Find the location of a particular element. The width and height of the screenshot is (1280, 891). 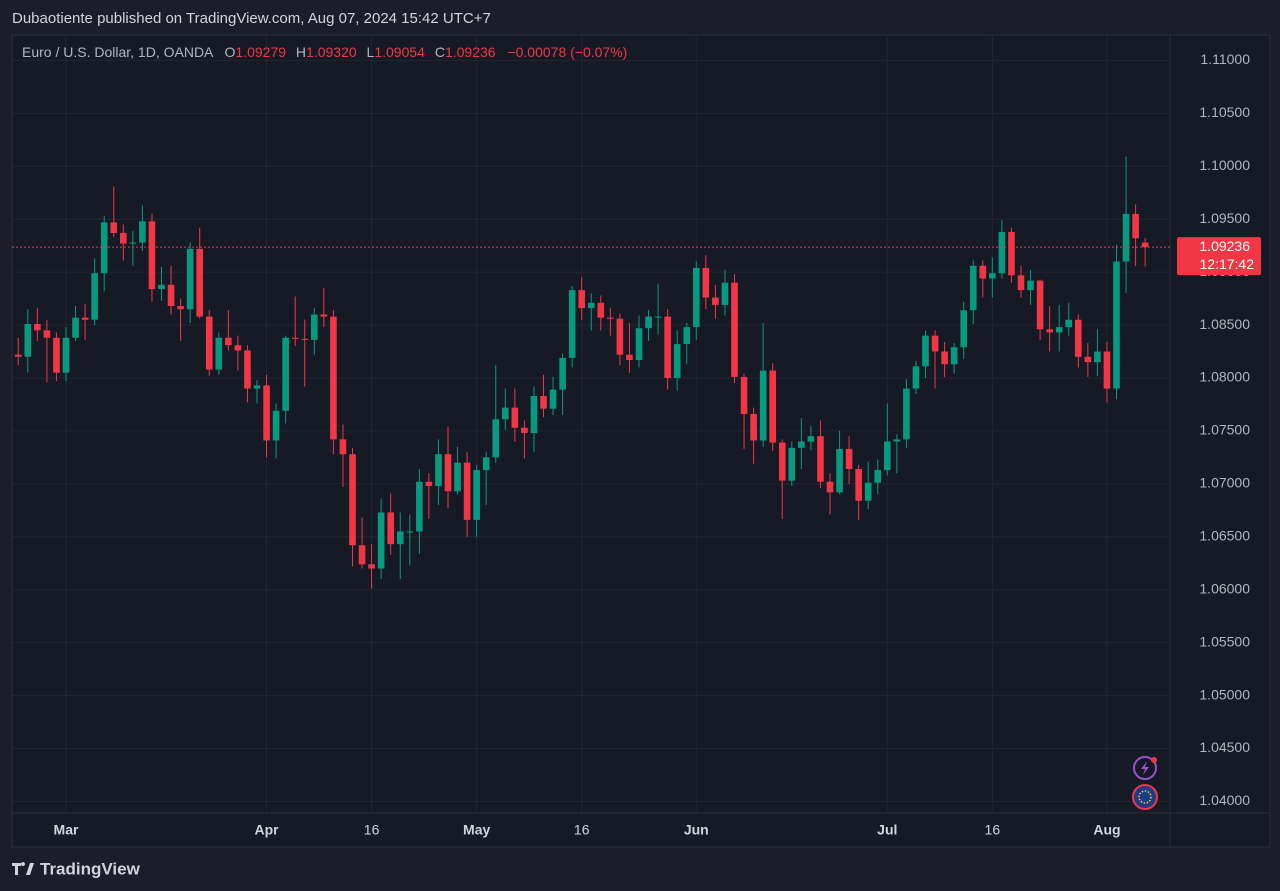

last-price-label: 1.09236 is located at coordinates (1224, 246).